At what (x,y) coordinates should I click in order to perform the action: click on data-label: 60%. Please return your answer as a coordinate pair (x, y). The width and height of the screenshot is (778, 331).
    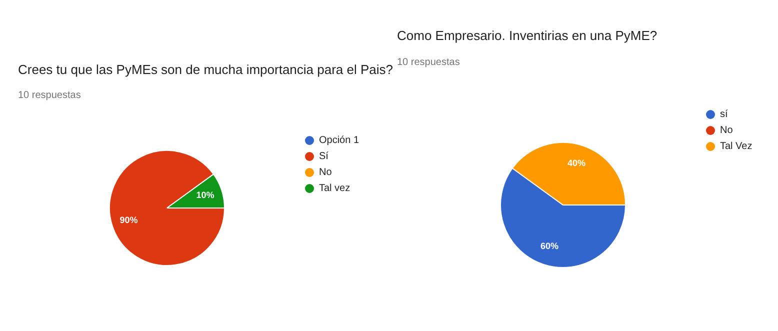
    Looking at the image, I should click on (549, 246).